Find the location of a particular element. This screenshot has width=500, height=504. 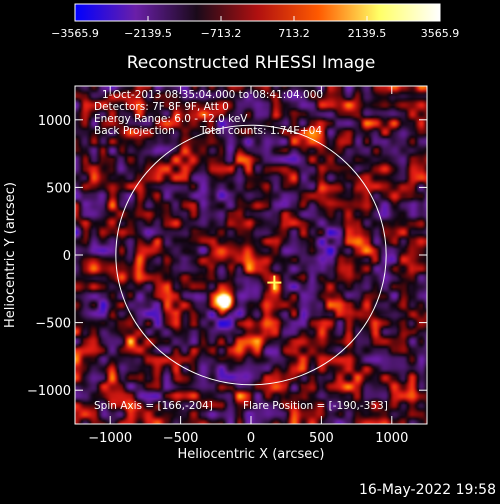

annotation-counts: Total counts: 1.74E+04 is located at coordinates (260, 131).